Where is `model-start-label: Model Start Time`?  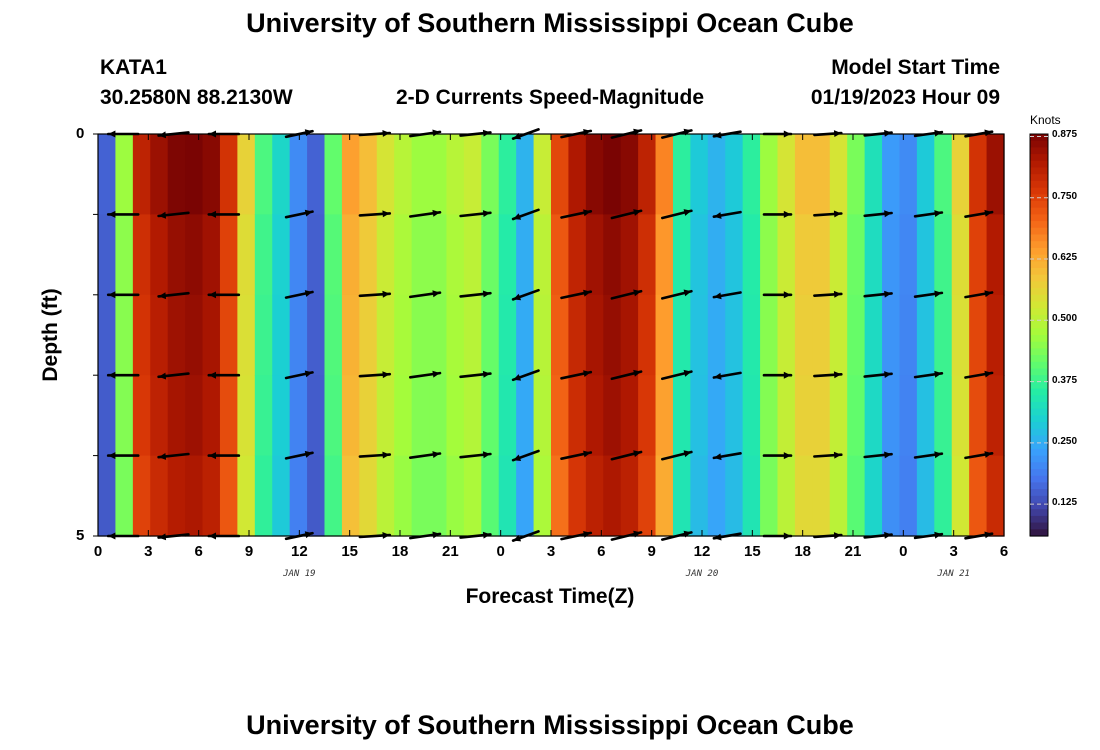 model-start-label: Model Start Time is located at coordinates (915, 67).